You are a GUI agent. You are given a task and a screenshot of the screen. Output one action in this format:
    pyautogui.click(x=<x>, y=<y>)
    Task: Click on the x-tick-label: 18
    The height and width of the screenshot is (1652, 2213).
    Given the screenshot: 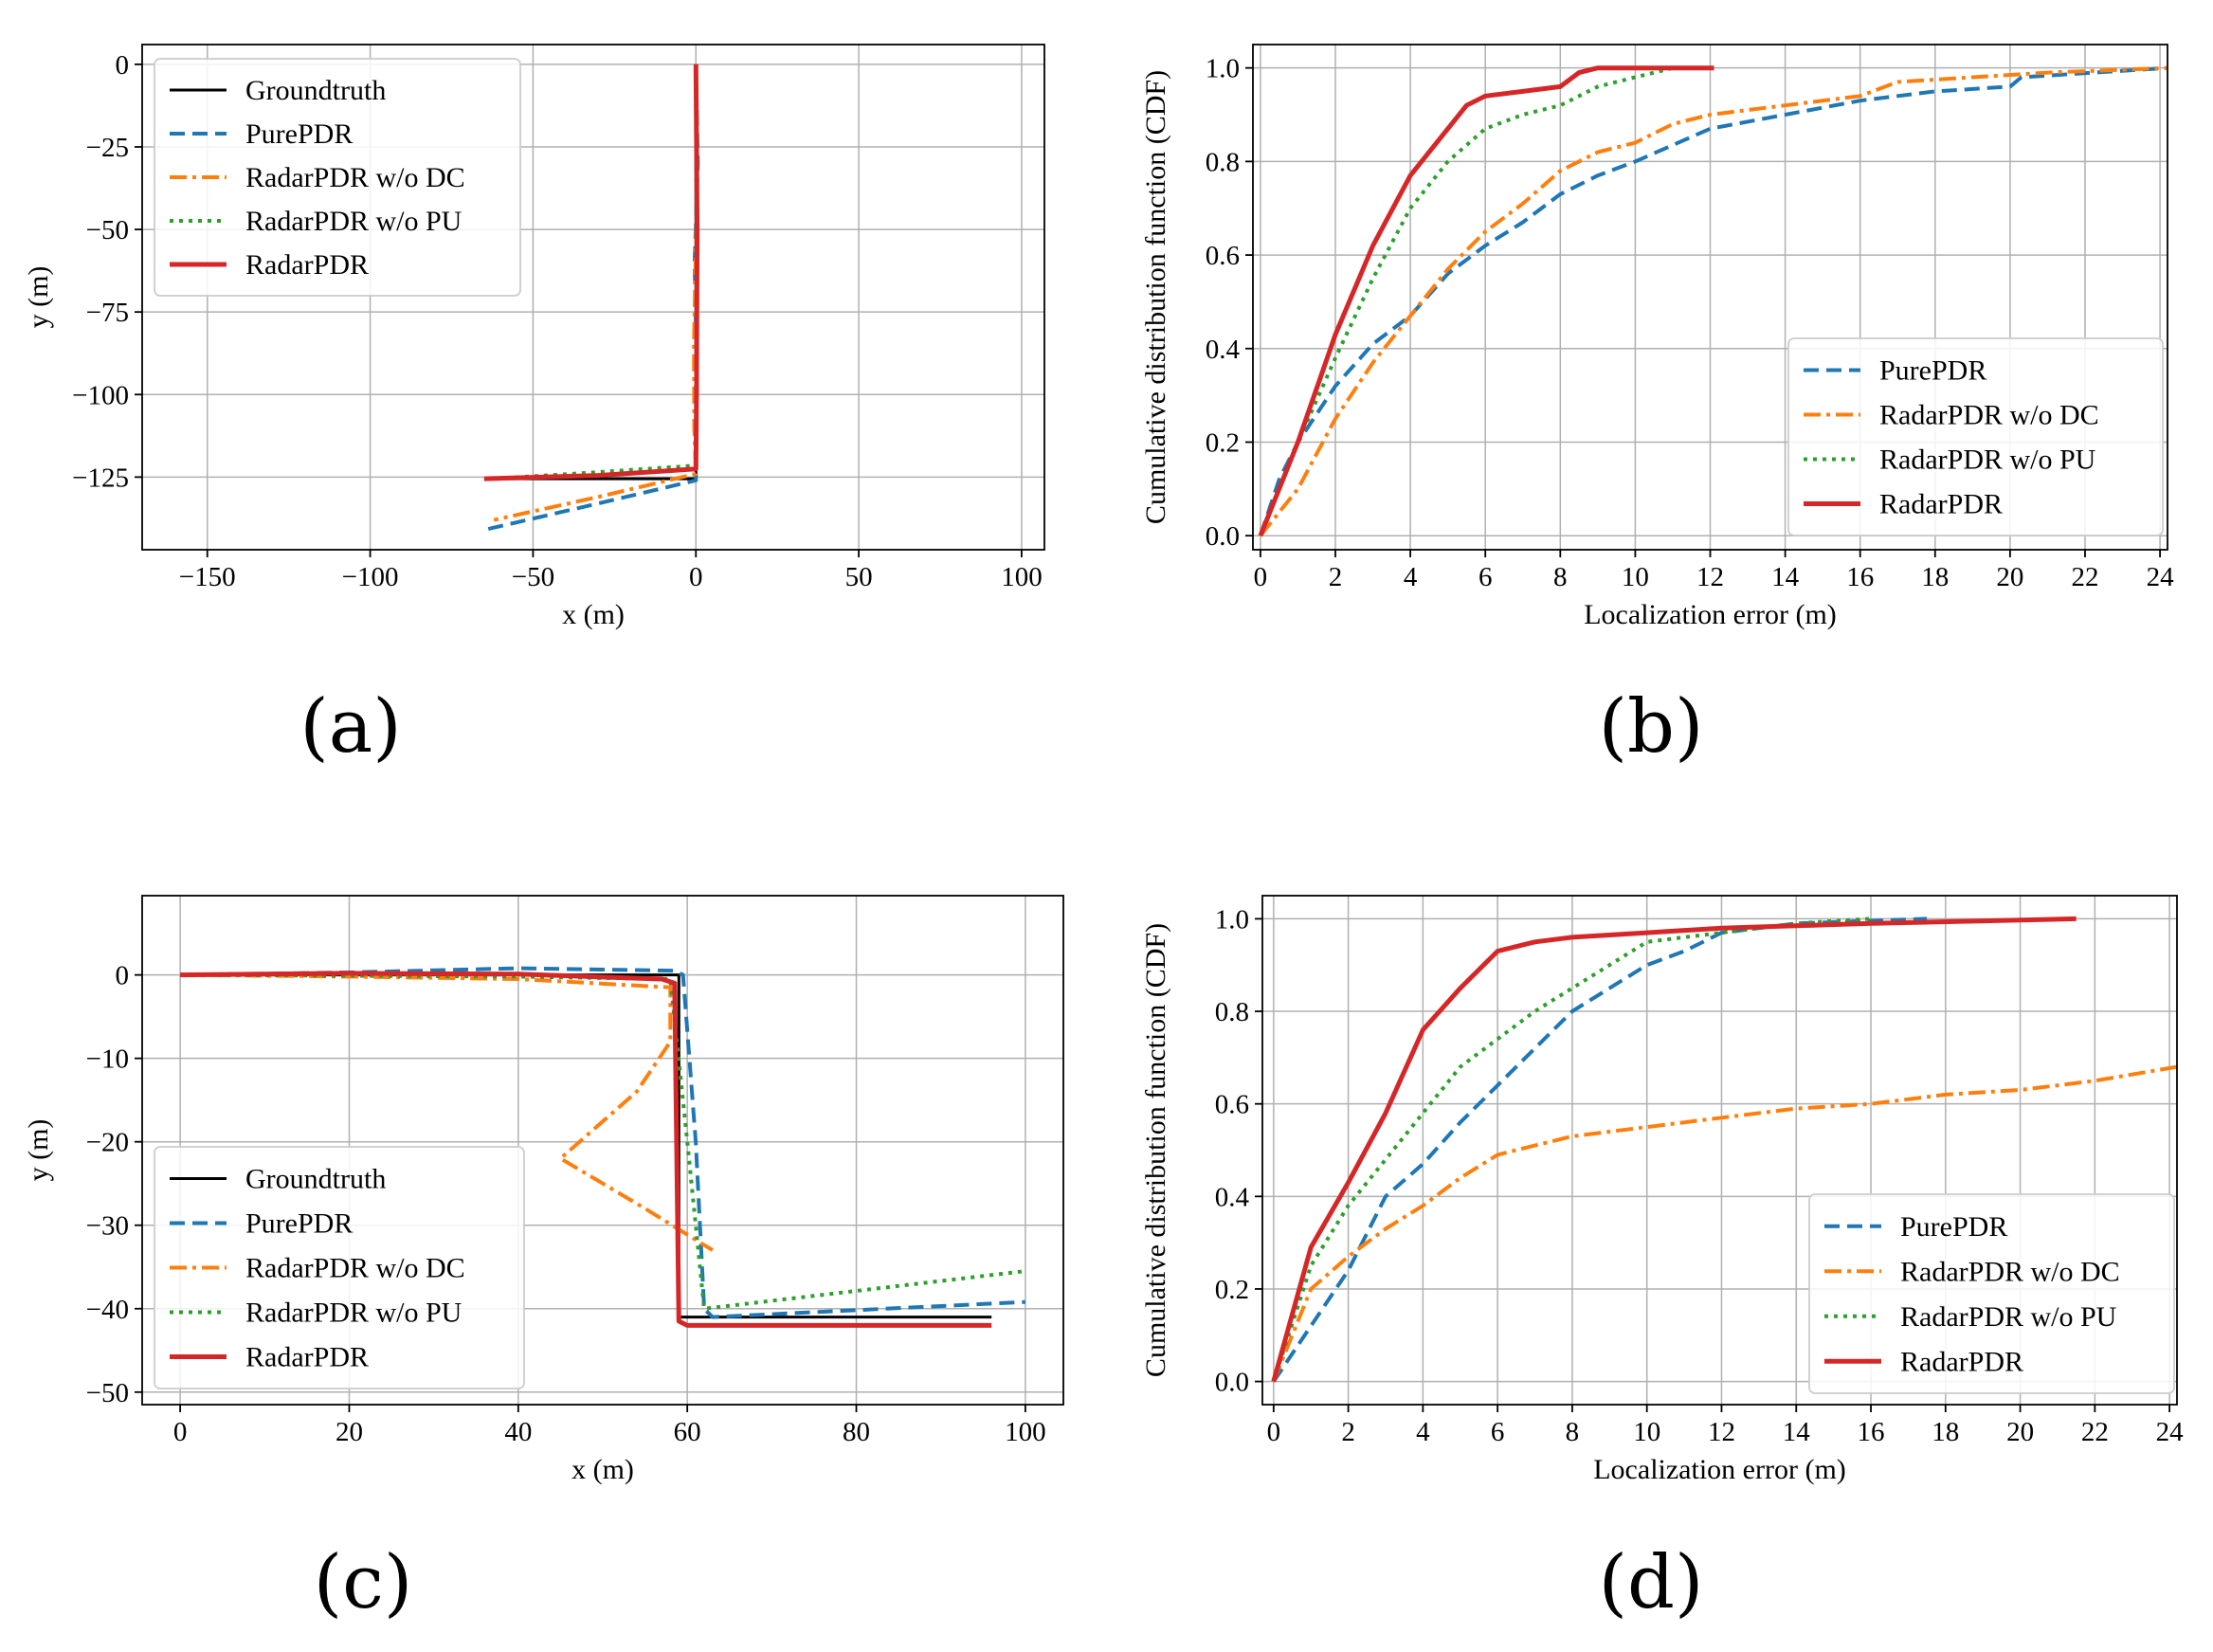 What is the action you would take?
    pyautogui.click(x=1946, y=1432)
    